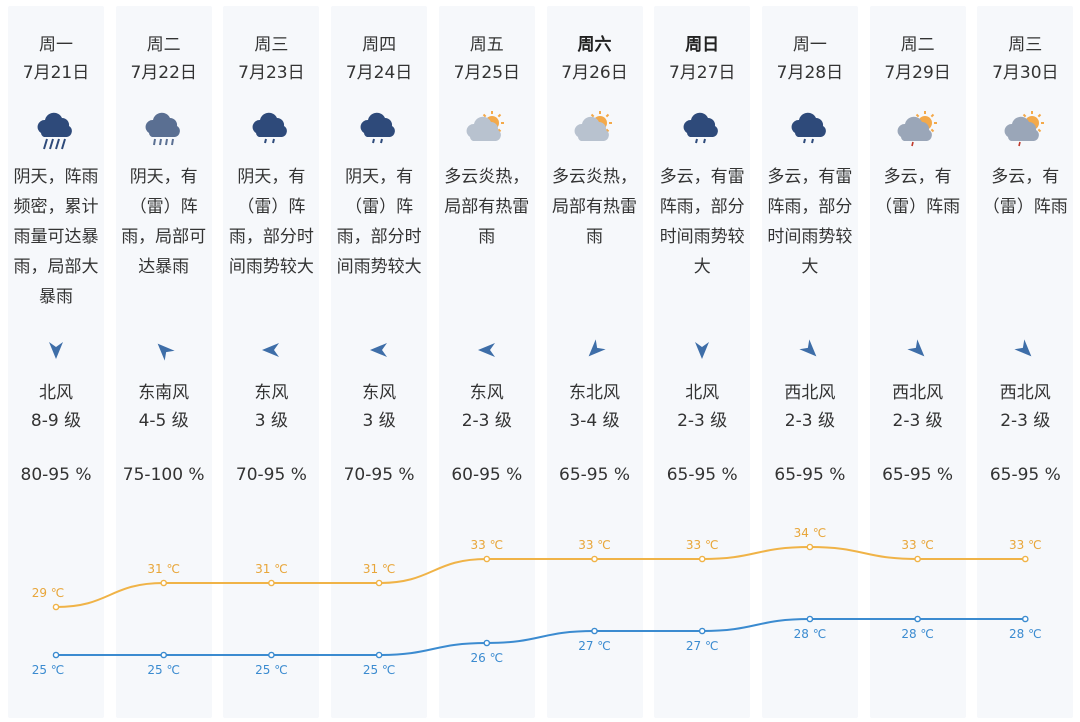 The image size is (1080, 722). I want to click on rain-icon, so click(164, 132).